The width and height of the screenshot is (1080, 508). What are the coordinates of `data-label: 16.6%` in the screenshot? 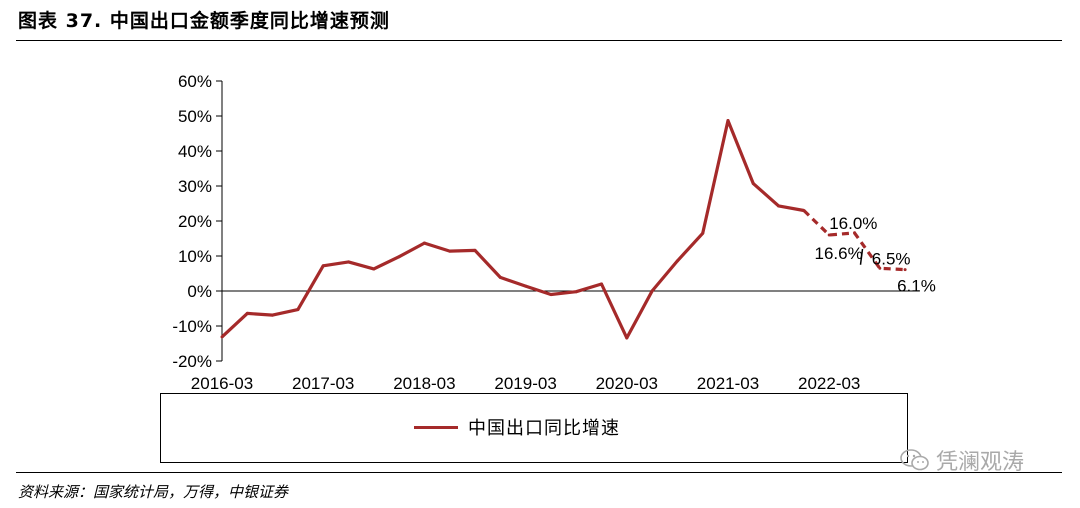 It's located at (839, 253).